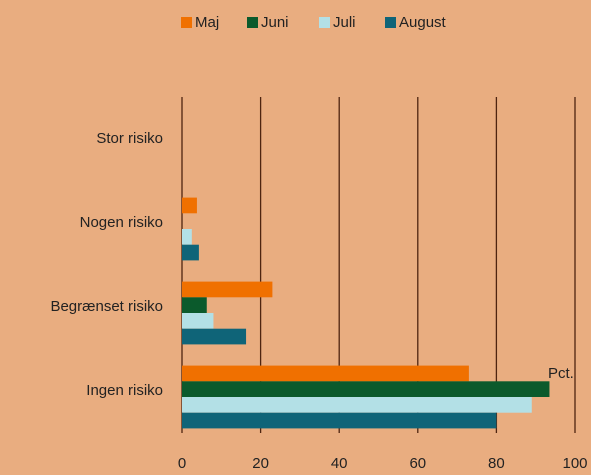  What do you see at coordinates (106, 306) in the screenshot?
I see `y-tick-label: Begrænset risiko` at bounding box center [106, 306].